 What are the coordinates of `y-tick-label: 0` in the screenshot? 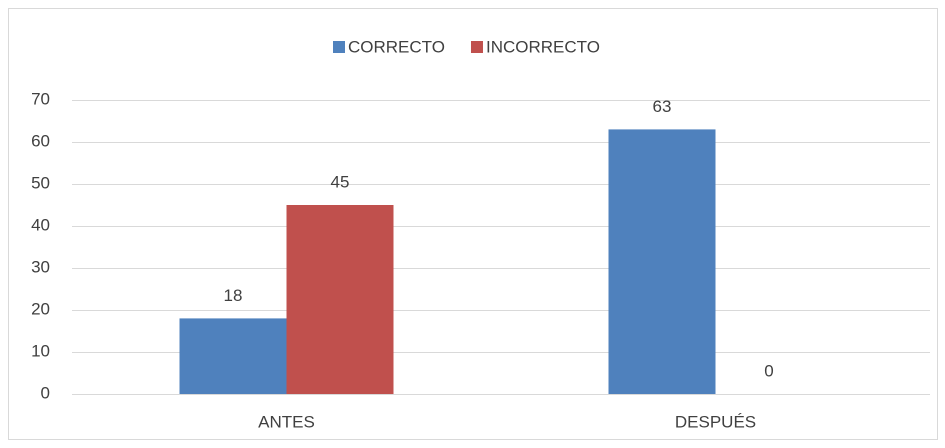 It's located at (45, 392).